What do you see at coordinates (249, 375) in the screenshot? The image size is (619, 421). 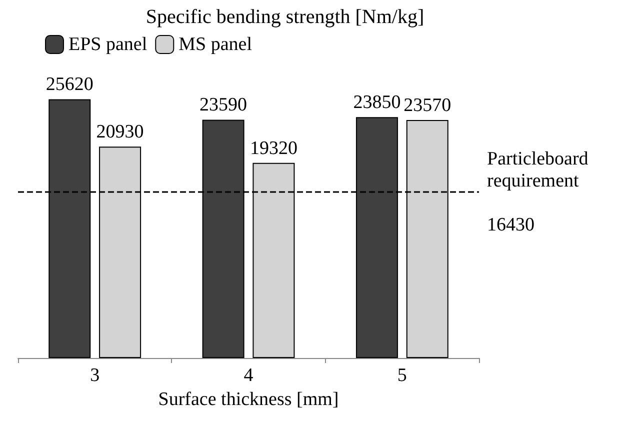 I see `x-tick-label: 4` at bounding box center [249, 375].